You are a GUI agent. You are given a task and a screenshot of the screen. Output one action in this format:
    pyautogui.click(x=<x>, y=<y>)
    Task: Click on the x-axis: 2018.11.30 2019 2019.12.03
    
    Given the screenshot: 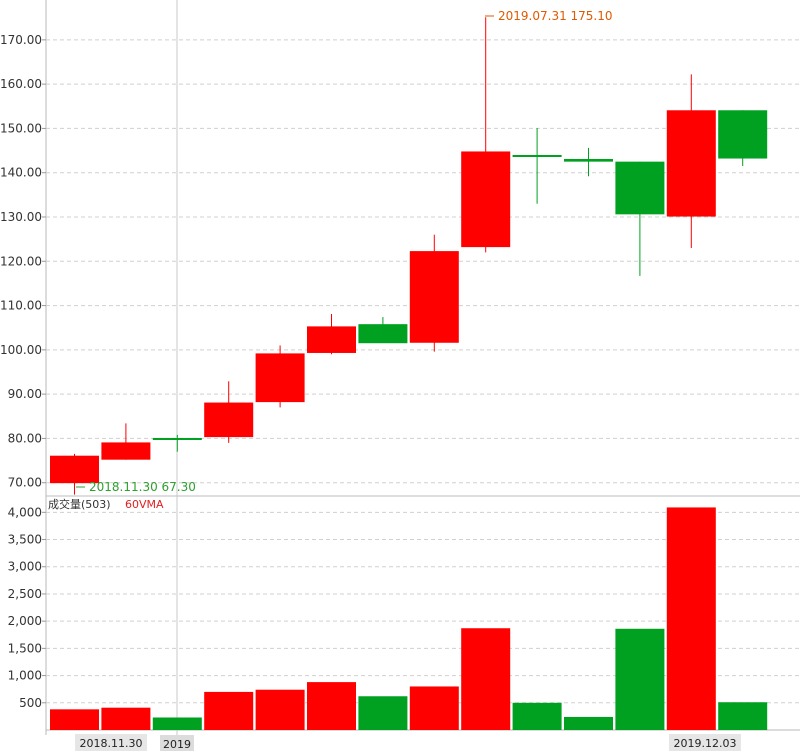 What is the action you would take?
    pyautogui.click(x=408, y=742)
    